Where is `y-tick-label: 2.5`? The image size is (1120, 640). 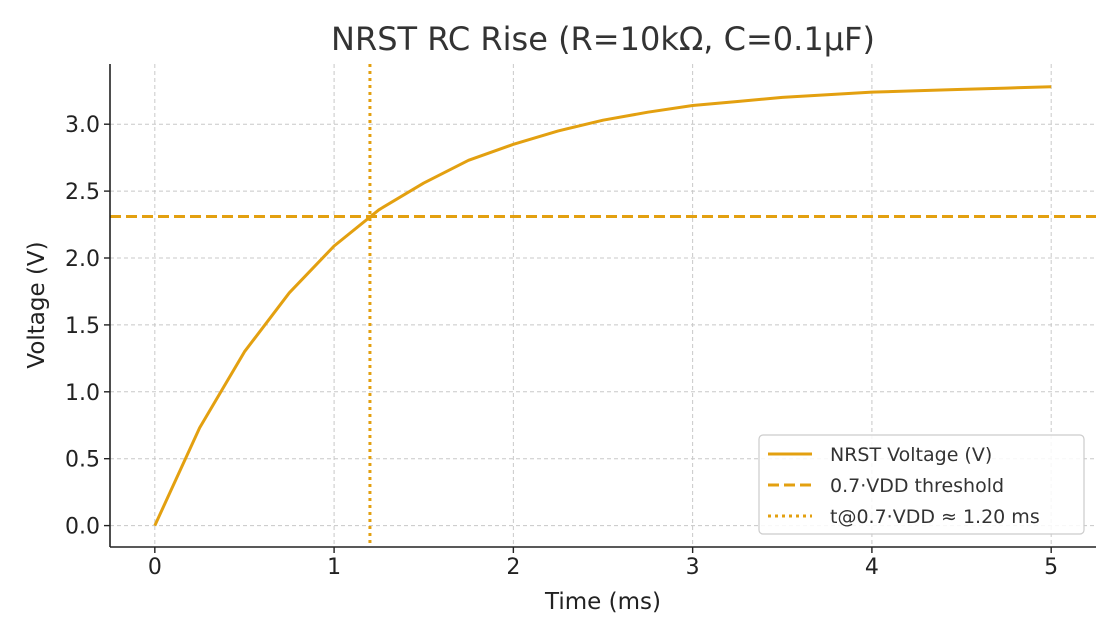
y-tick-label: 2.5 is located at coordinates (82, 192).